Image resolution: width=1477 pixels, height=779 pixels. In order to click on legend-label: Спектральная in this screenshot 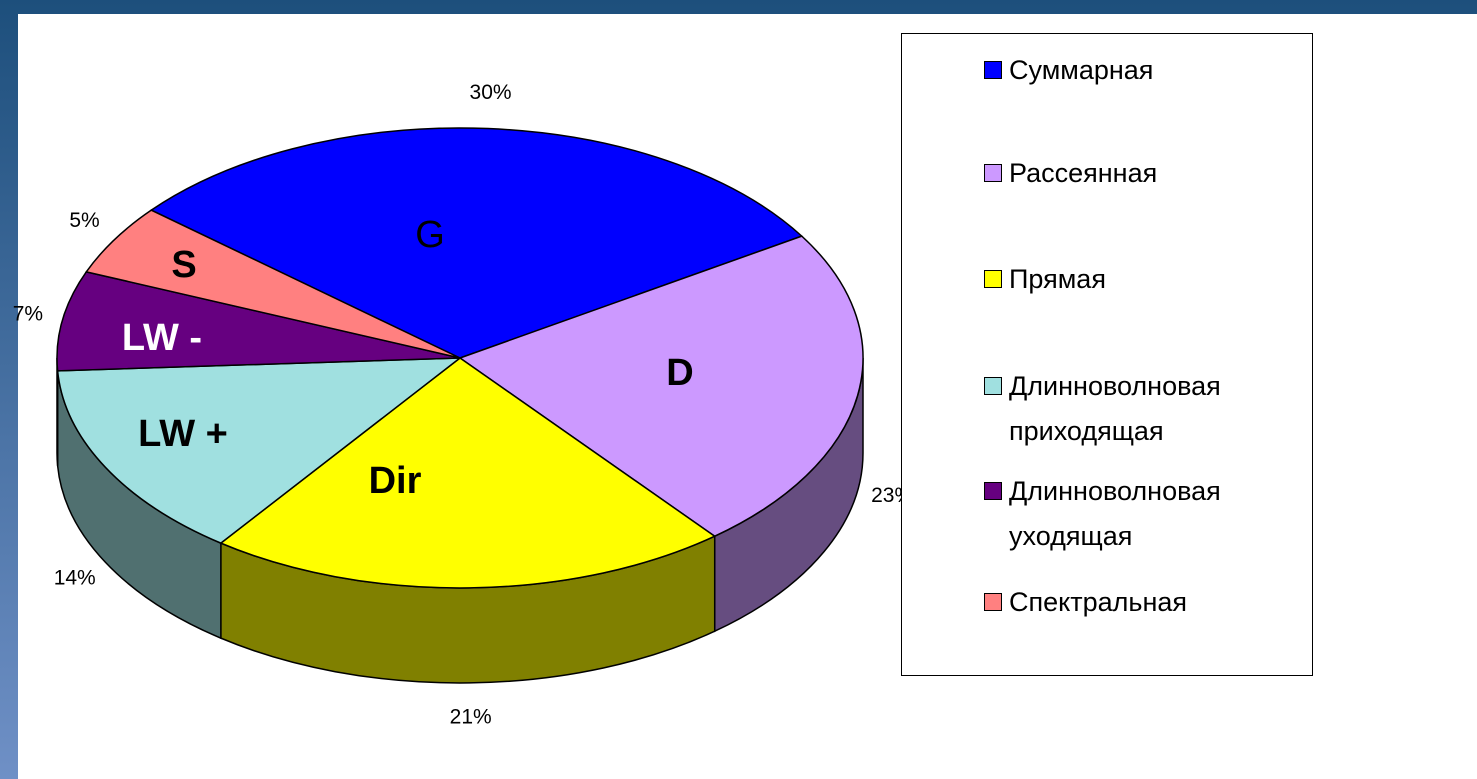, I will do `click(1098, 602)`.